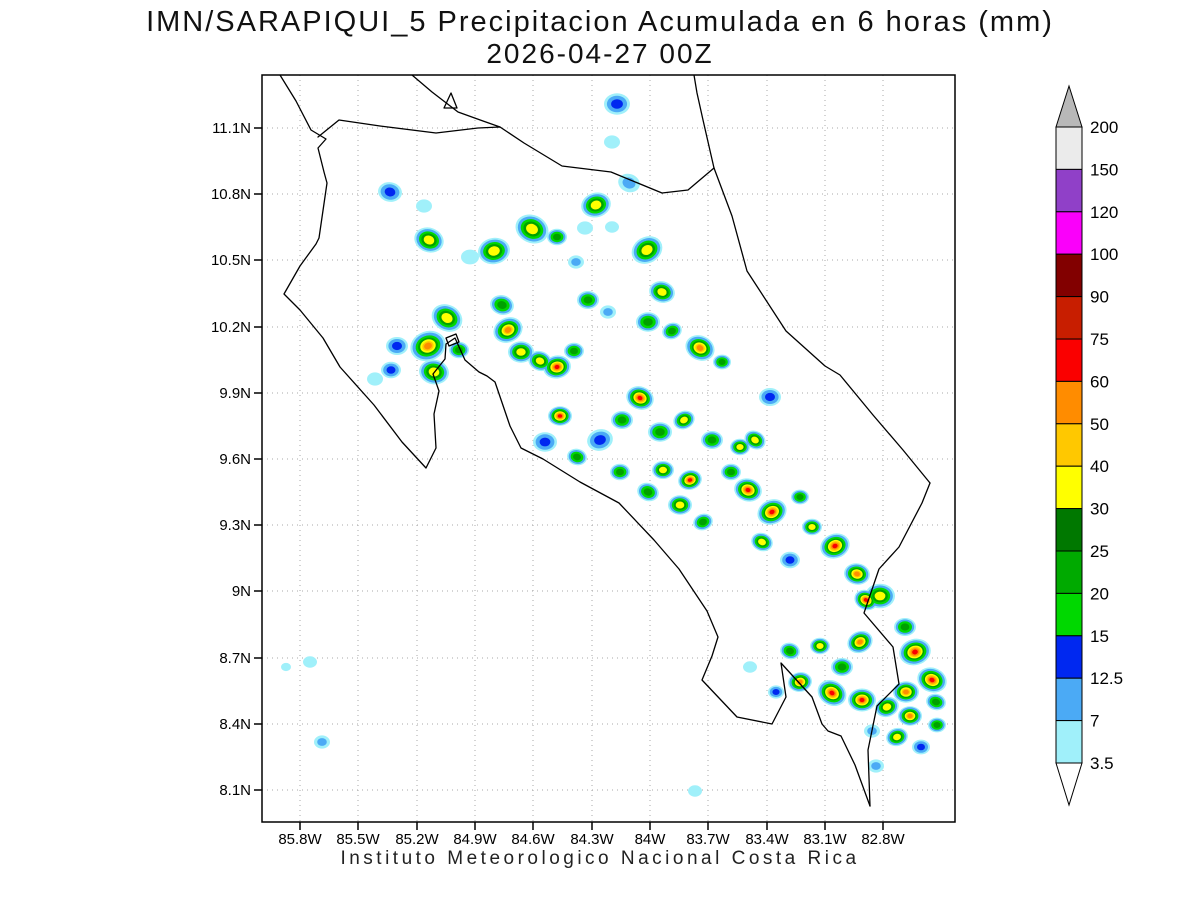 This screenshot has height=900, width=1200. What do you see at coordinates (600, 53) in the screenshot?
I see `page-subtitle-datetime: 2026-04-27 00Z` at bounding box center [600, 53].